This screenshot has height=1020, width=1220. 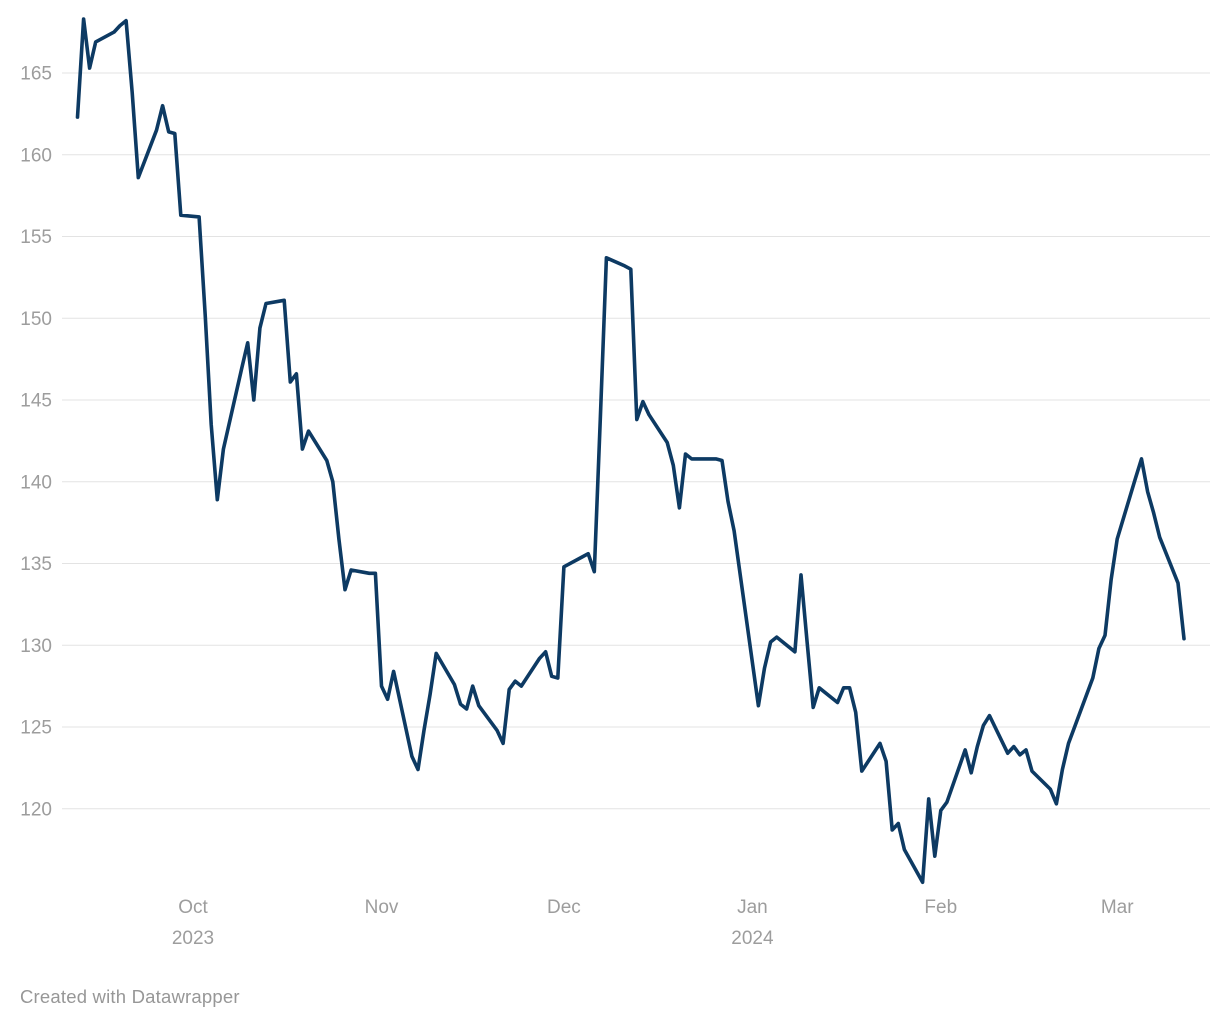 I want to click on x-axis-tick-label-oct: Oct, so click(x=193, y=907).